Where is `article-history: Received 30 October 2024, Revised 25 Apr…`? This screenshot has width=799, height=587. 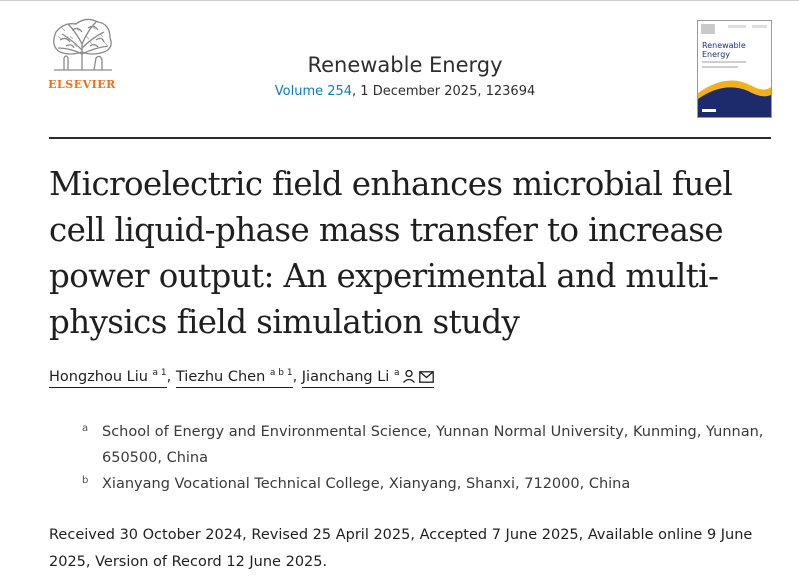
article-history: Received 30 October 2024, Revised 25 Apr… is located at coordinates (401, 548).